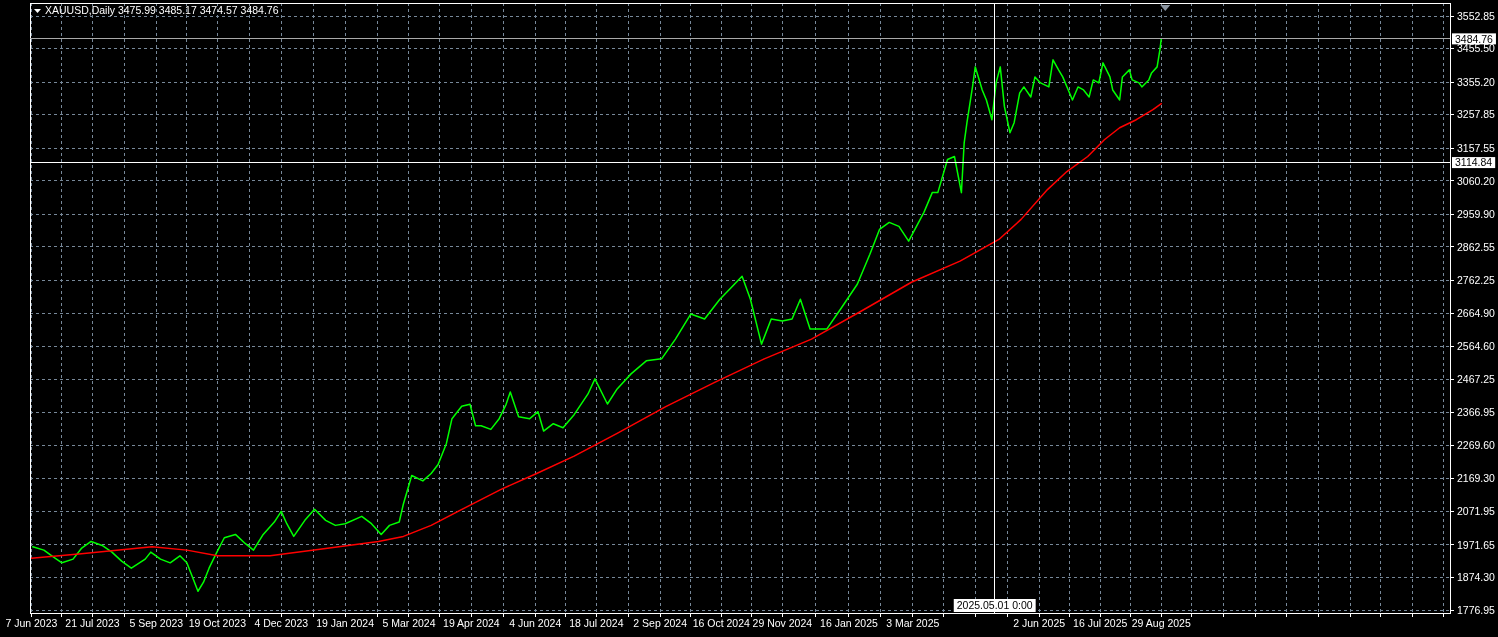 The width and height of the screenshot is (1498, 637). What do you see at coordinates (1476, 412) in the screenshot?
I see `y-tick-label: 2366.95` at bounding box center [1476, 412].